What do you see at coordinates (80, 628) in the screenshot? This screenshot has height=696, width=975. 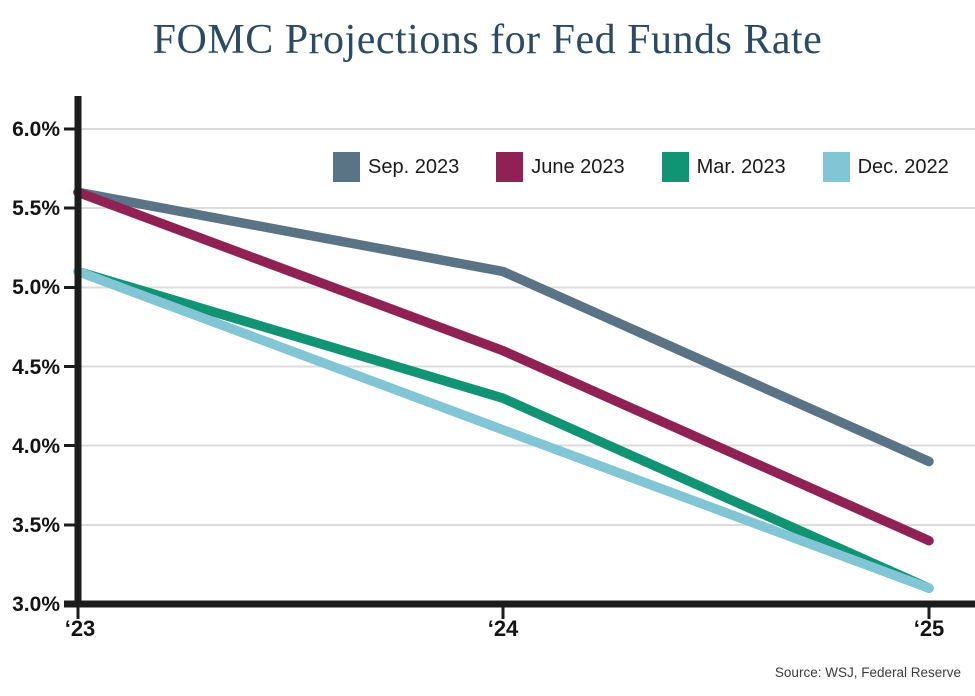 I see `x-axis-label: ‘23` at bounding box center [80, 628].